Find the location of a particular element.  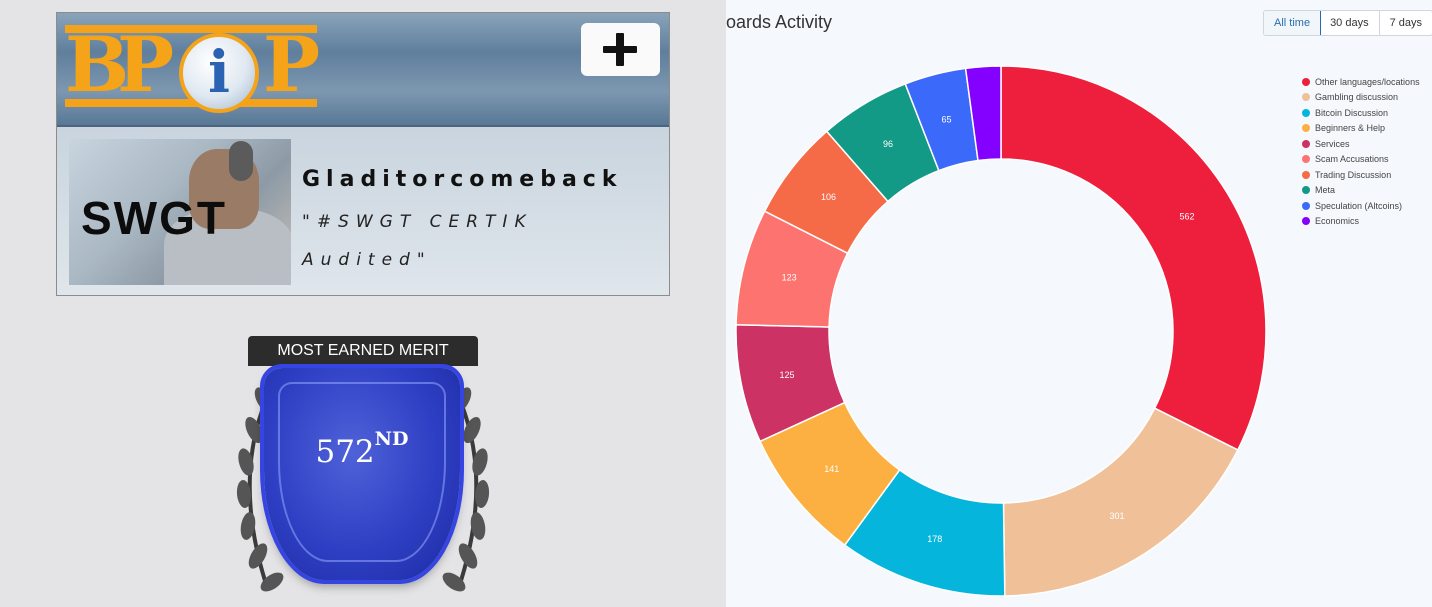

legend-label: Other languages/locations is located at coordinates (1367, 81).